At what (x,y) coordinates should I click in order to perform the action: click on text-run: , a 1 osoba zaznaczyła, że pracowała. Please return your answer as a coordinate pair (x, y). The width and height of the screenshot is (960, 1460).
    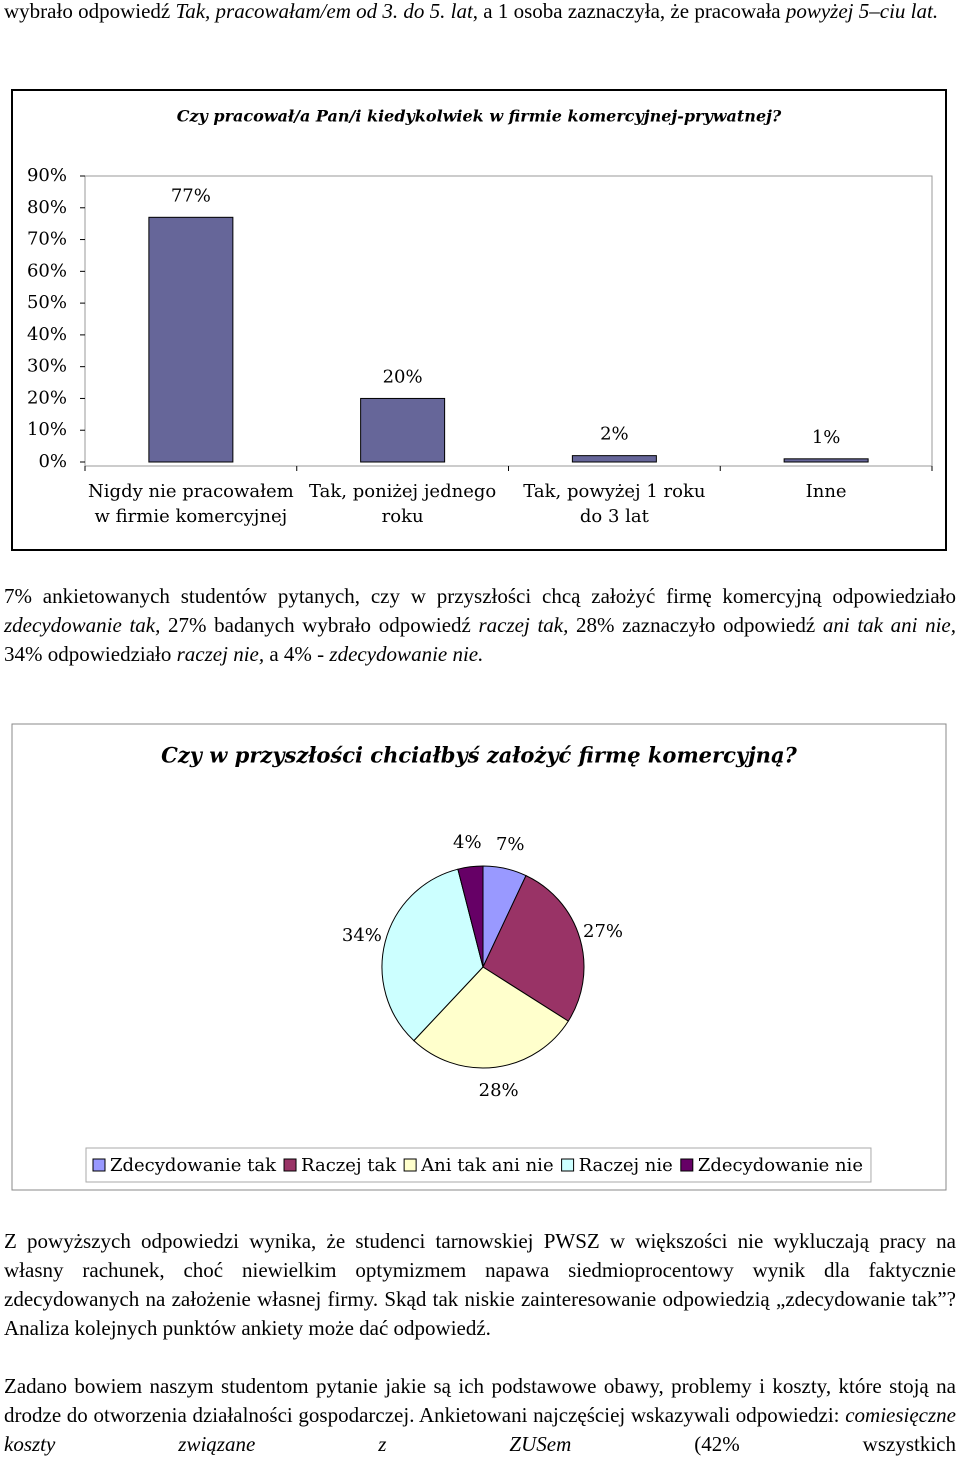
    Looking at the image, I should click on (629, 11).